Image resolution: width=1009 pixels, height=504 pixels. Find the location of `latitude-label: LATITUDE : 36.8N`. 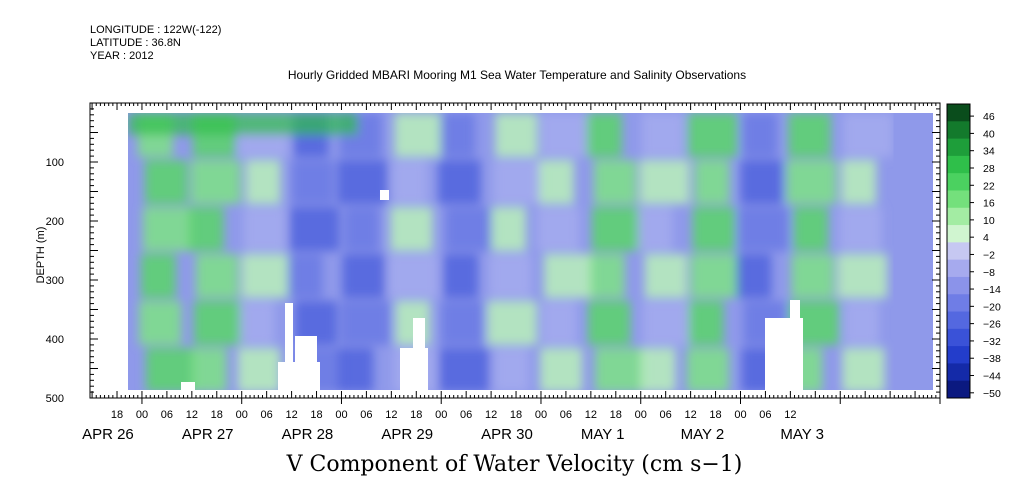

latitude-label: LATITUDE : 36.8N is located at coordinates (135, 43).